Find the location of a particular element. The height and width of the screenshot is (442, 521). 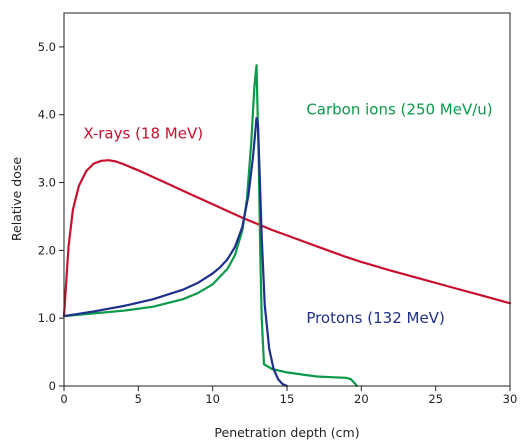

x-tick-label: 15 is located at coordinates (287, 399).